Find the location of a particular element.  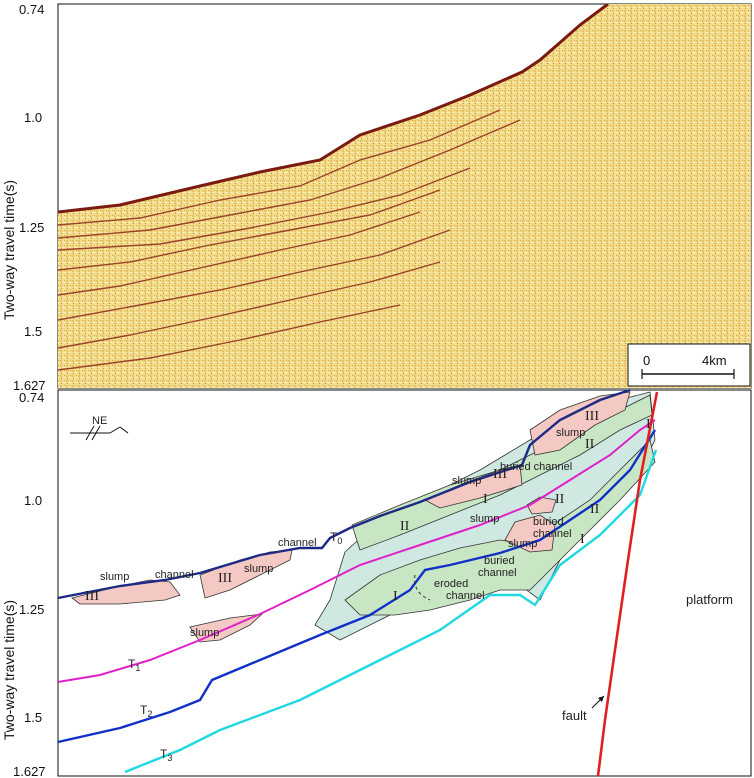

label-buried-3: buried is located at coordinates (499, 561).